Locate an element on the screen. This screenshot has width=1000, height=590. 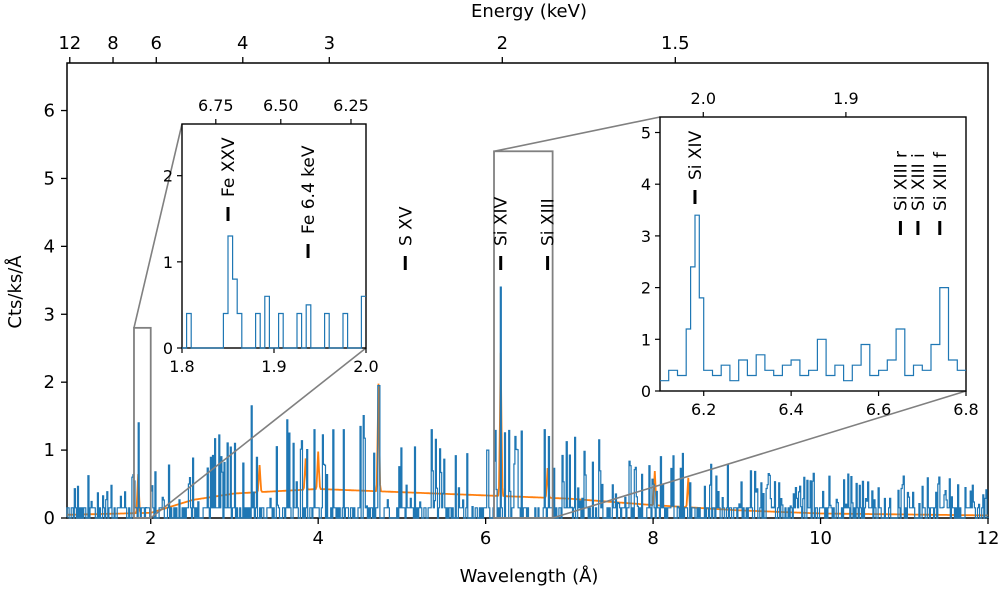
emission-line-label: Si XIII is located at coordinates (549, 222).